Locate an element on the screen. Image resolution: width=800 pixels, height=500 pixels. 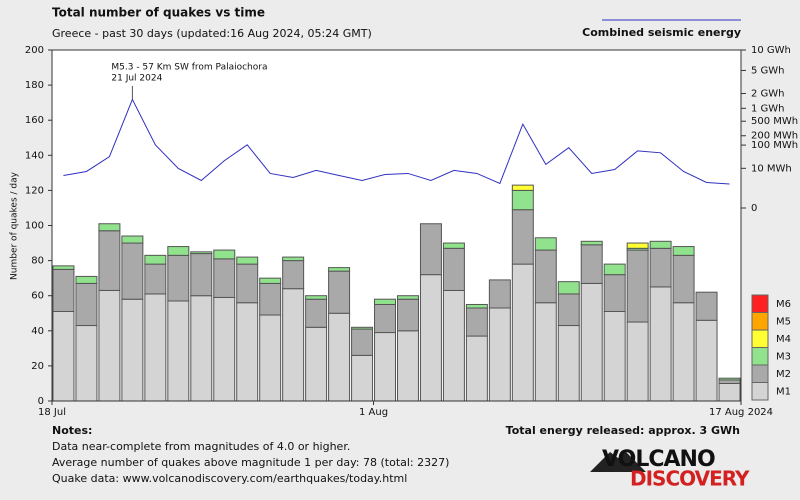
logo-text: DISCOVERY is located at coordinates (690, 479).